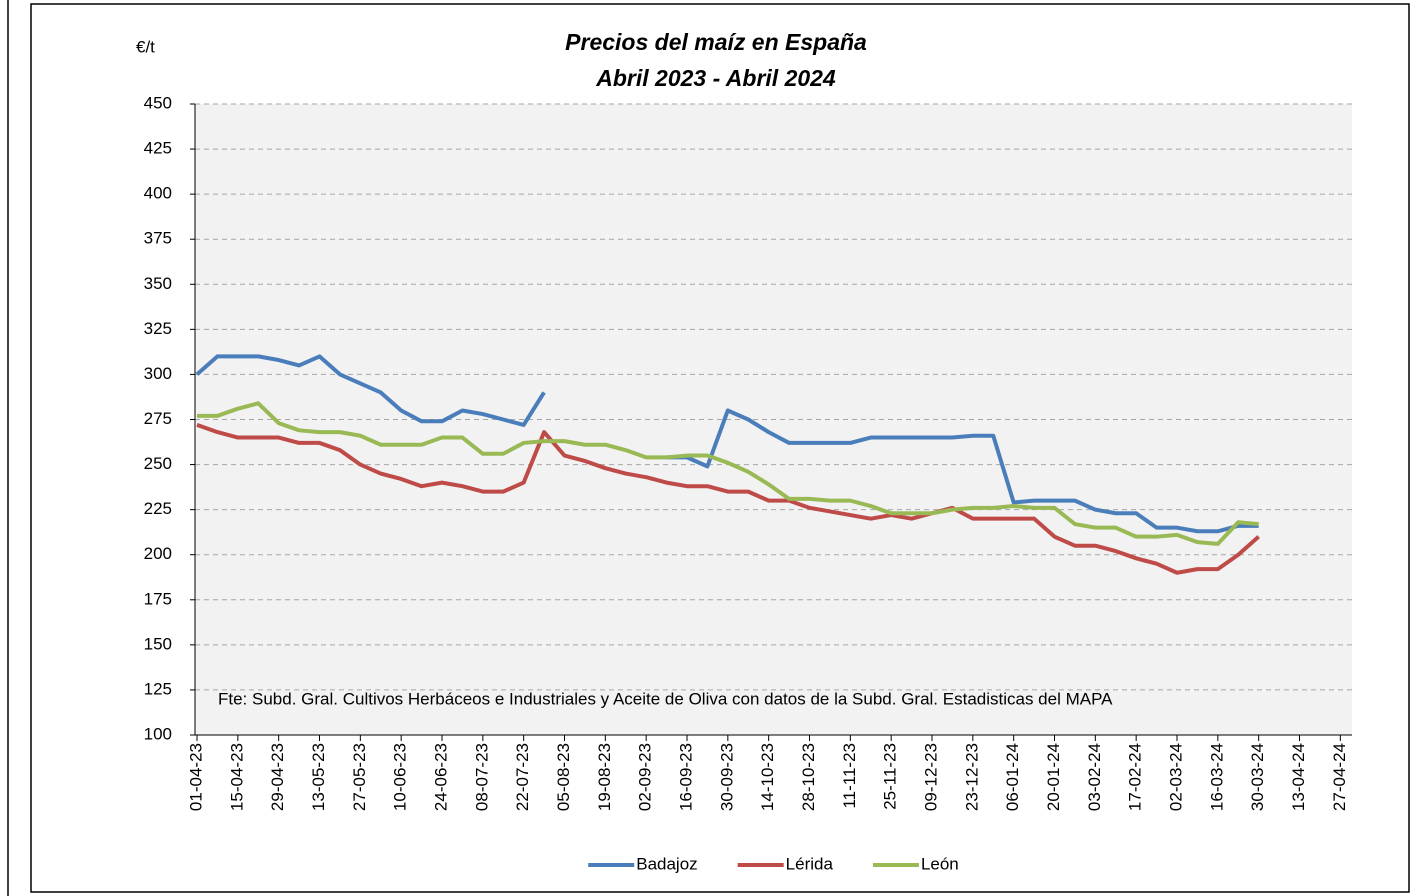 Image resolution: width=1416 pixels, height=896 pixels. What do you see at coordinates (158, 643) in the screenshot?
I see `y-tick-label: 150` at bounding box center [158, 643].